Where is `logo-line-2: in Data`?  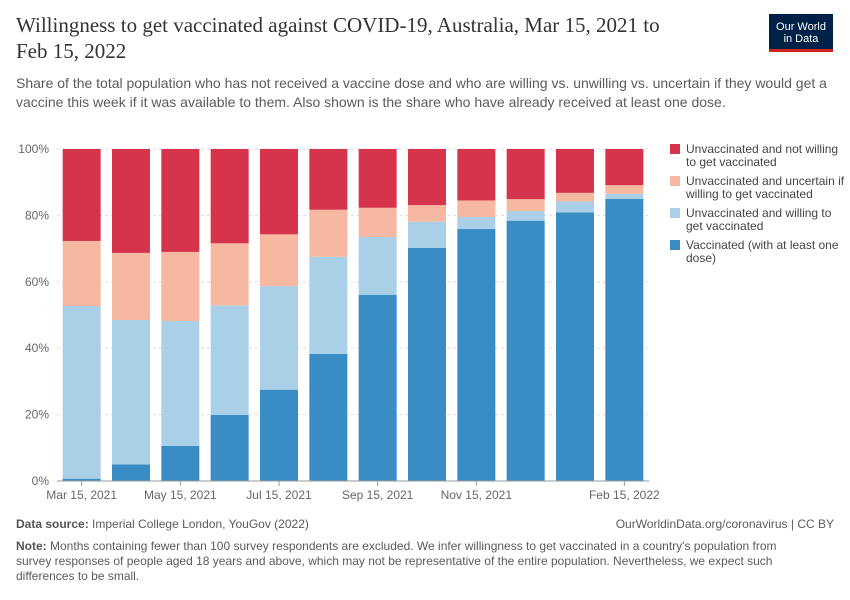 logo-line-2: in Data is located at coordinates (801, 39).